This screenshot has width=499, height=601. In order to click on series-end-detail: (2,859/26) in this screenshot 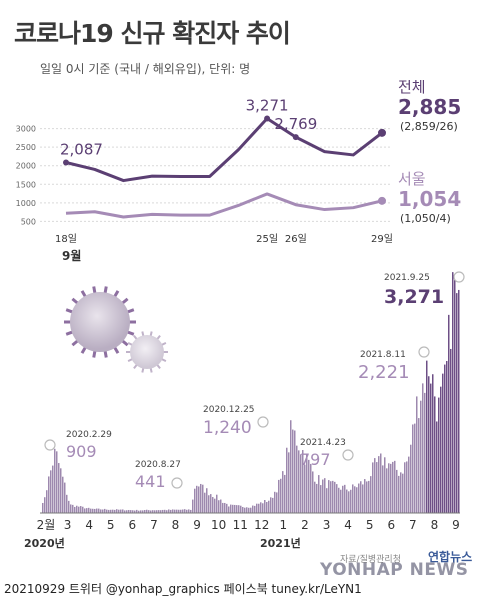, I will do `click(429, 126)`.